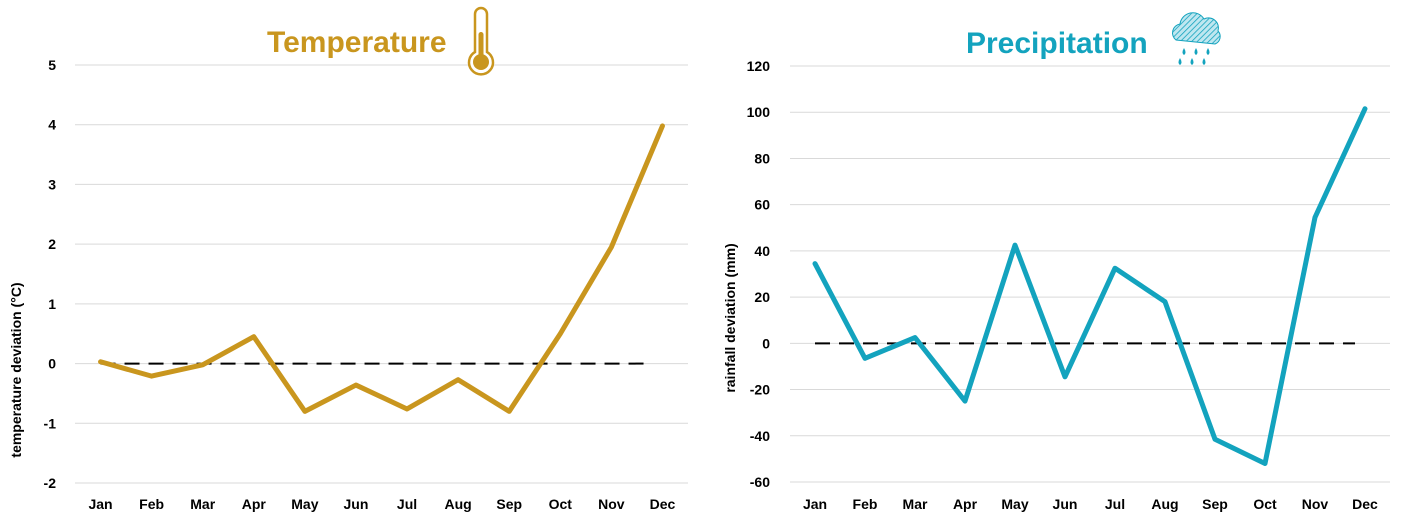  Describe the element at coordinates (52, 125) in the screenshot. I see `y-tick-label: 4` at that location.